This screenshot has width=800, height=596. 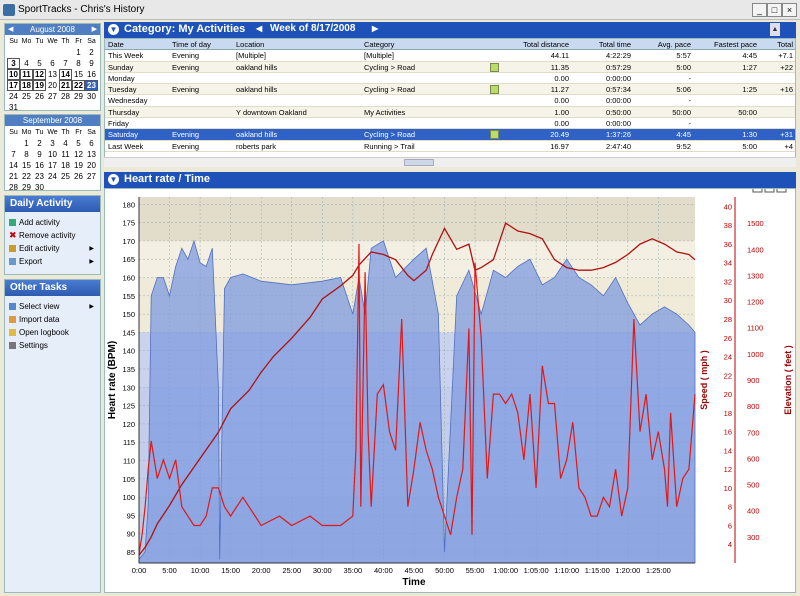 What do you see at coordinates (26, 132) in the screenshot?
I see `weekday-label: Mo` at bounding box center [26, 132].